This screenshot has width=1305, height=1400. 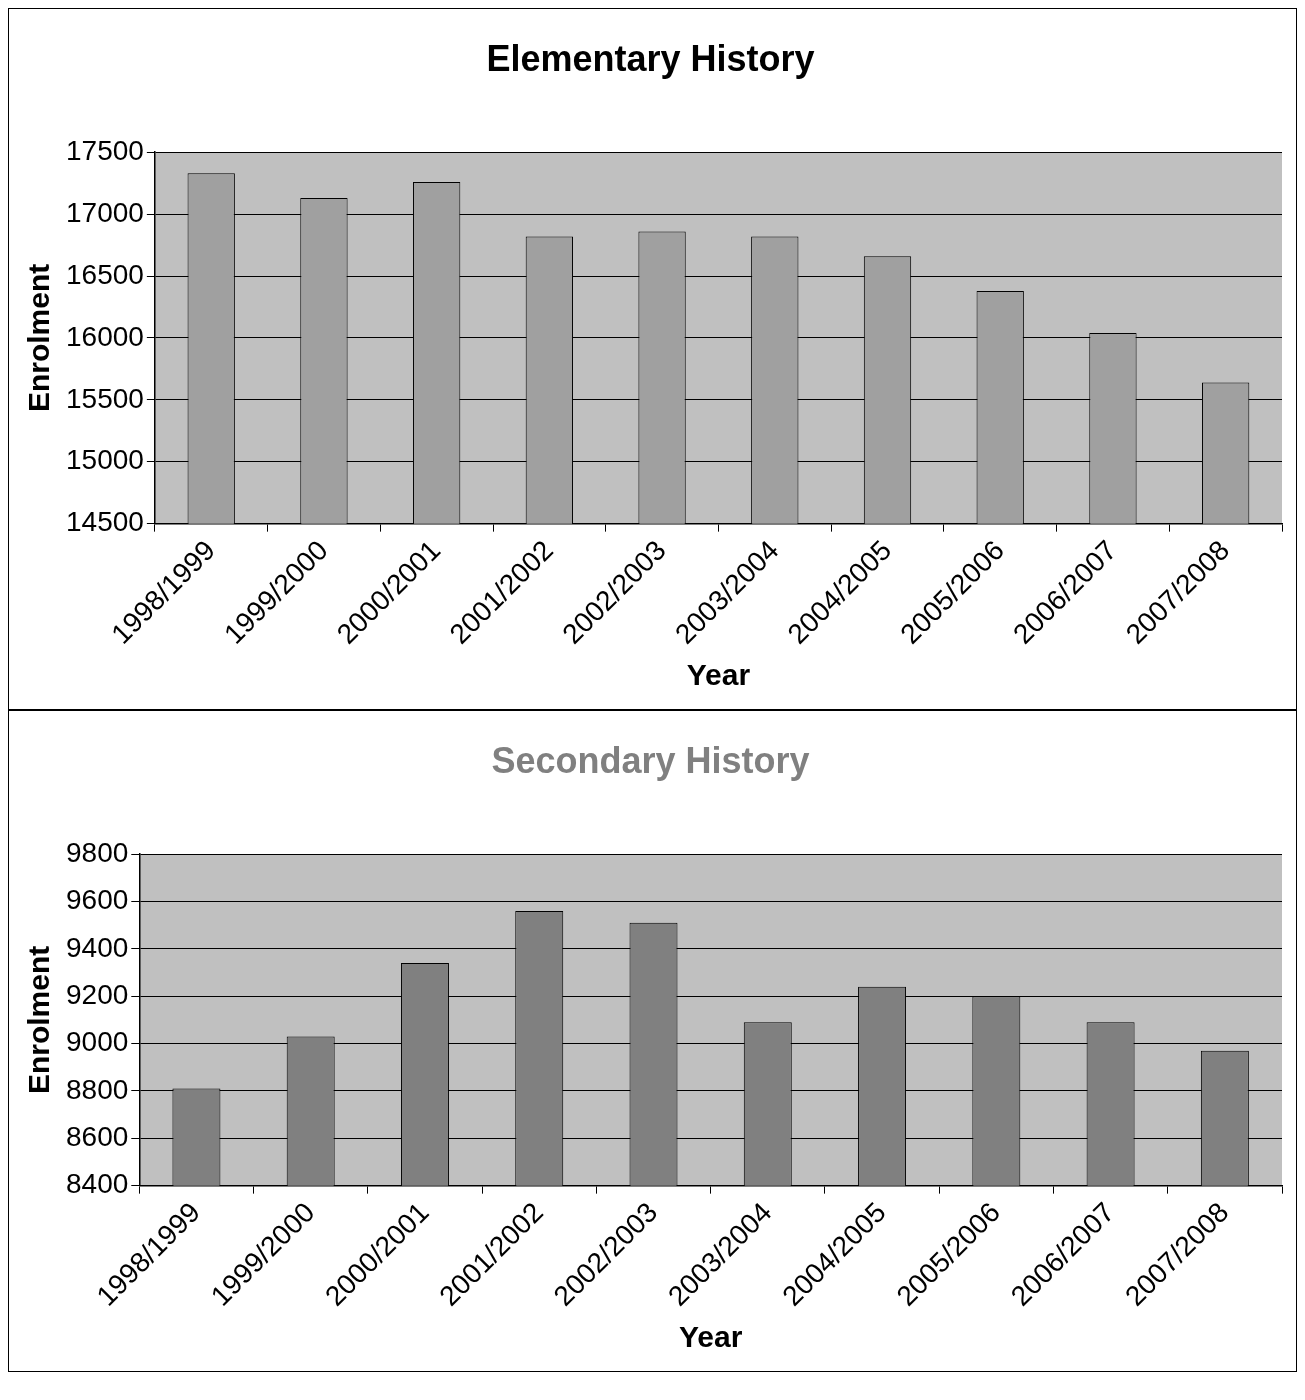 What do you see at coordinates (97, 994) in the screenshot?
I see `y-tick-label: 9200` at bounding box center [97, 994].